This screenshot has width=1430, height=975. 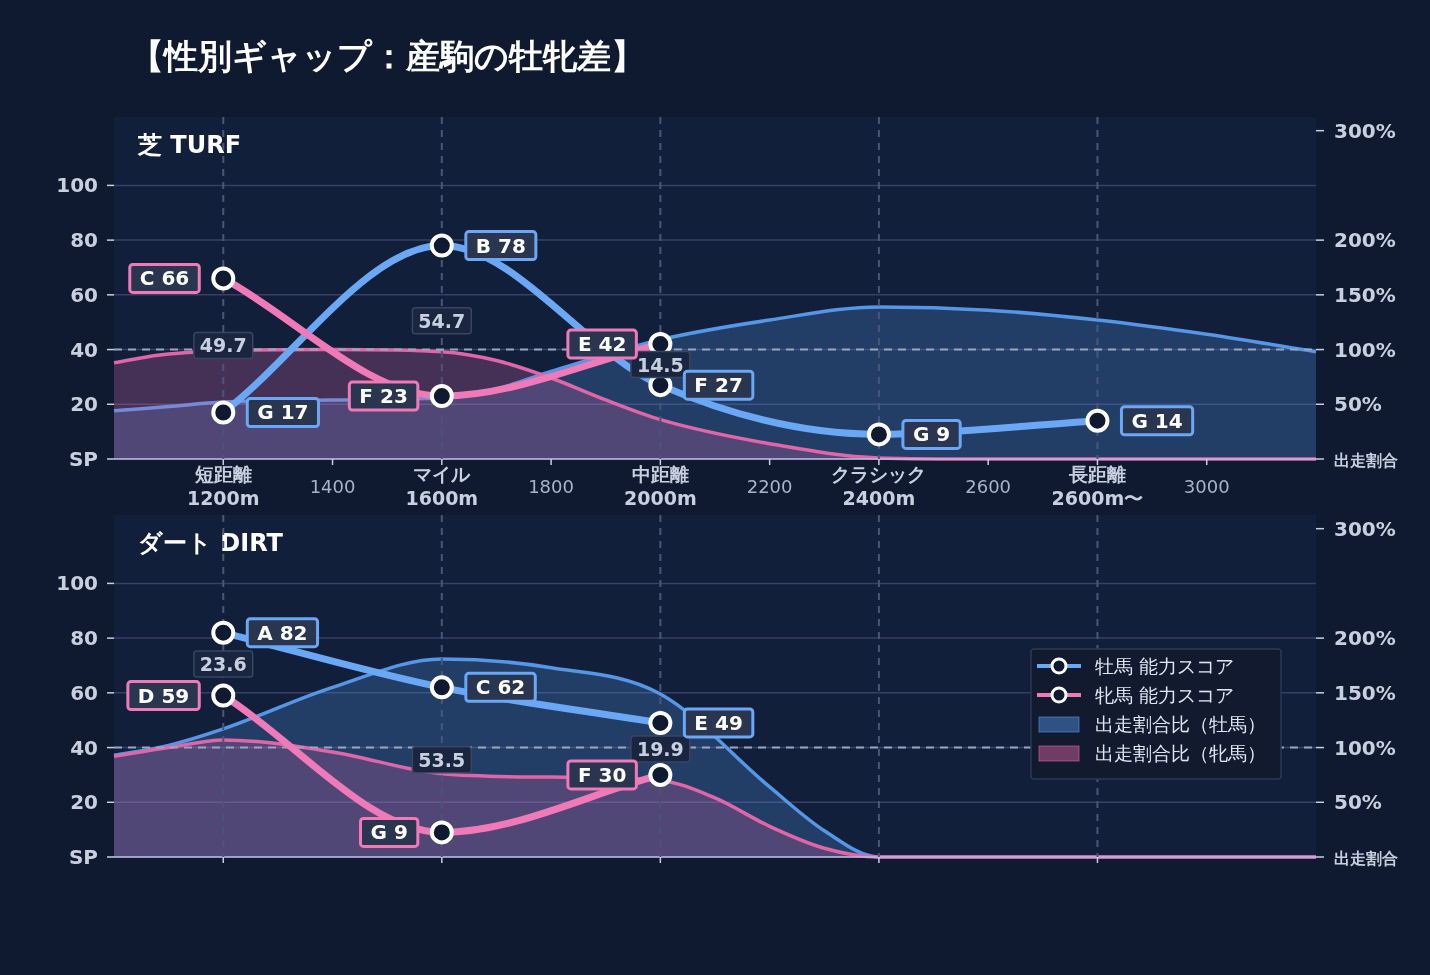 I want to click on x-tick-label: 長距離 2600m〜, so click(x=1097, y=486).